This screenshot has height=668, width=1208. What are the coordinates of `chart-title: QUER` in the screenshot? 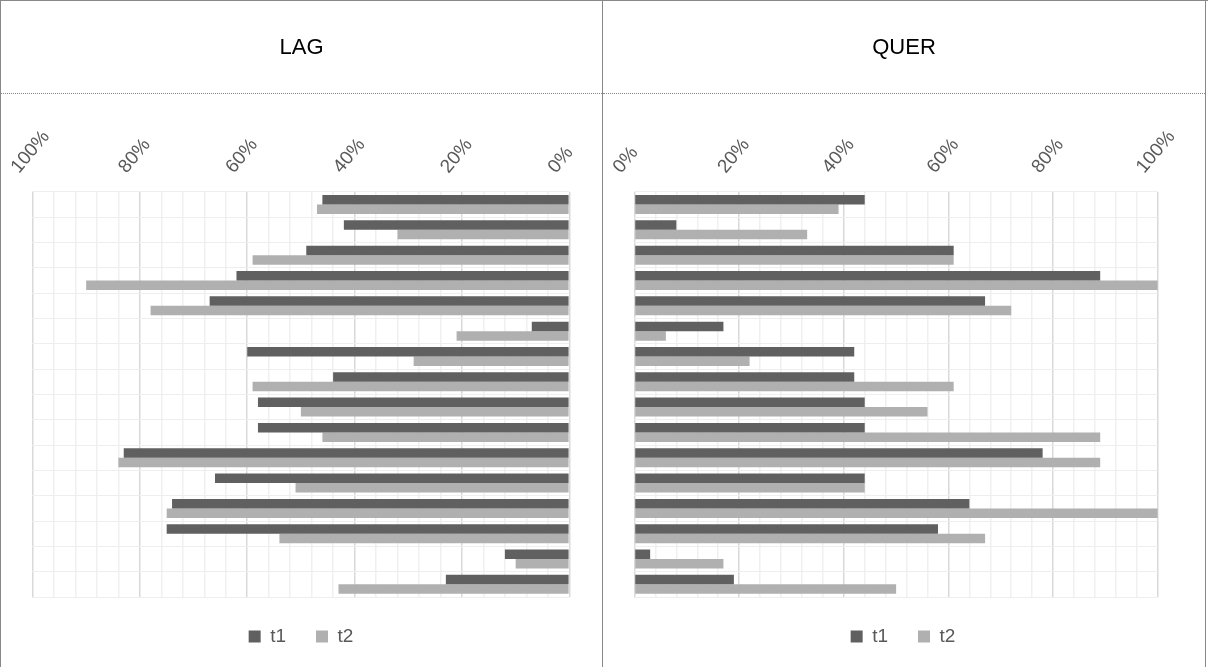 It's located at (904, 47).